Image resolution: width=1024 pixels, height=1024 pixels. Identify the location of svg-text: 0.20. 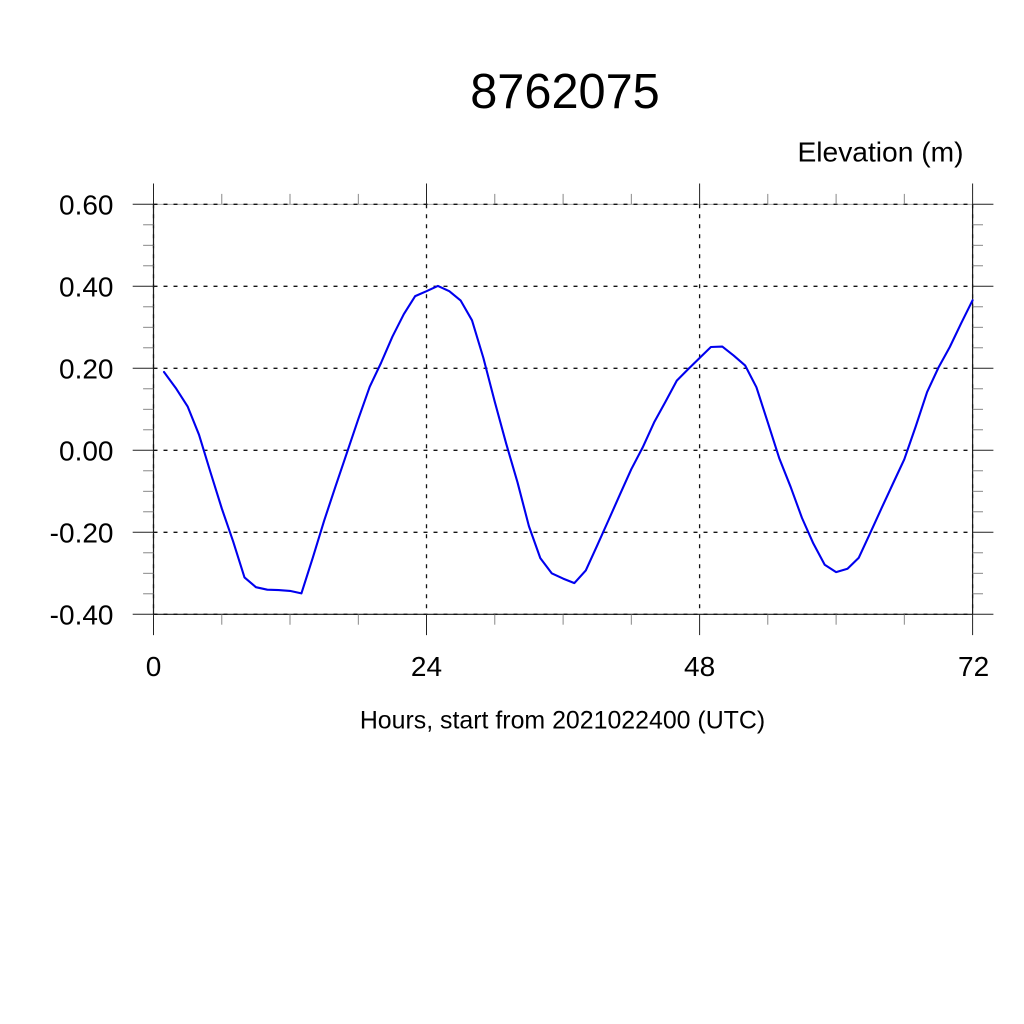
(86, 369).